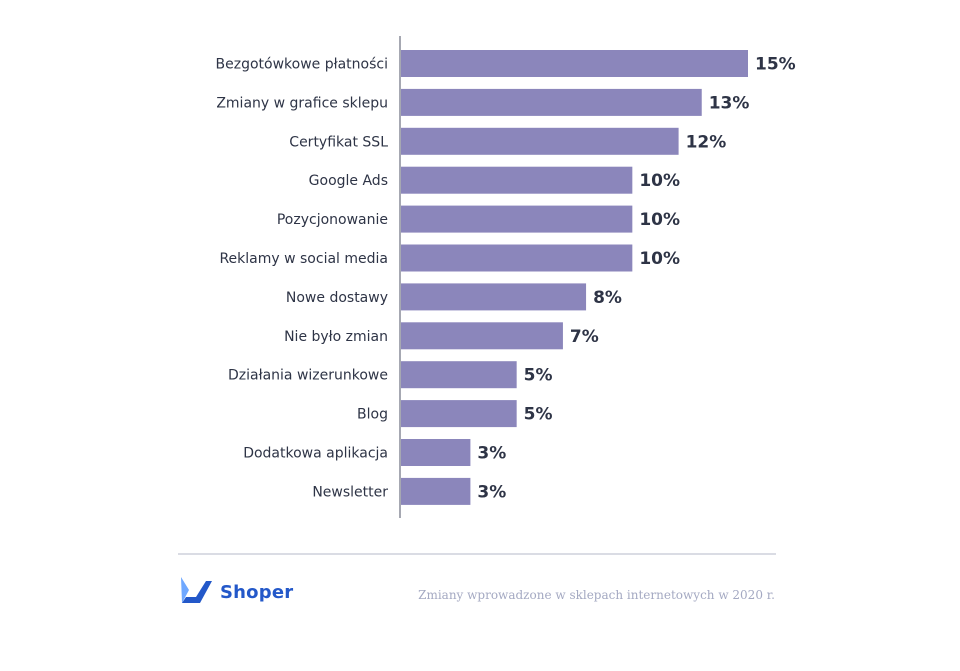 The height and width of the screenshot is (671, 960). Describe the element at coordinates (350, 492) in the screenshot. I see `category-label: Newsletter` at that location.